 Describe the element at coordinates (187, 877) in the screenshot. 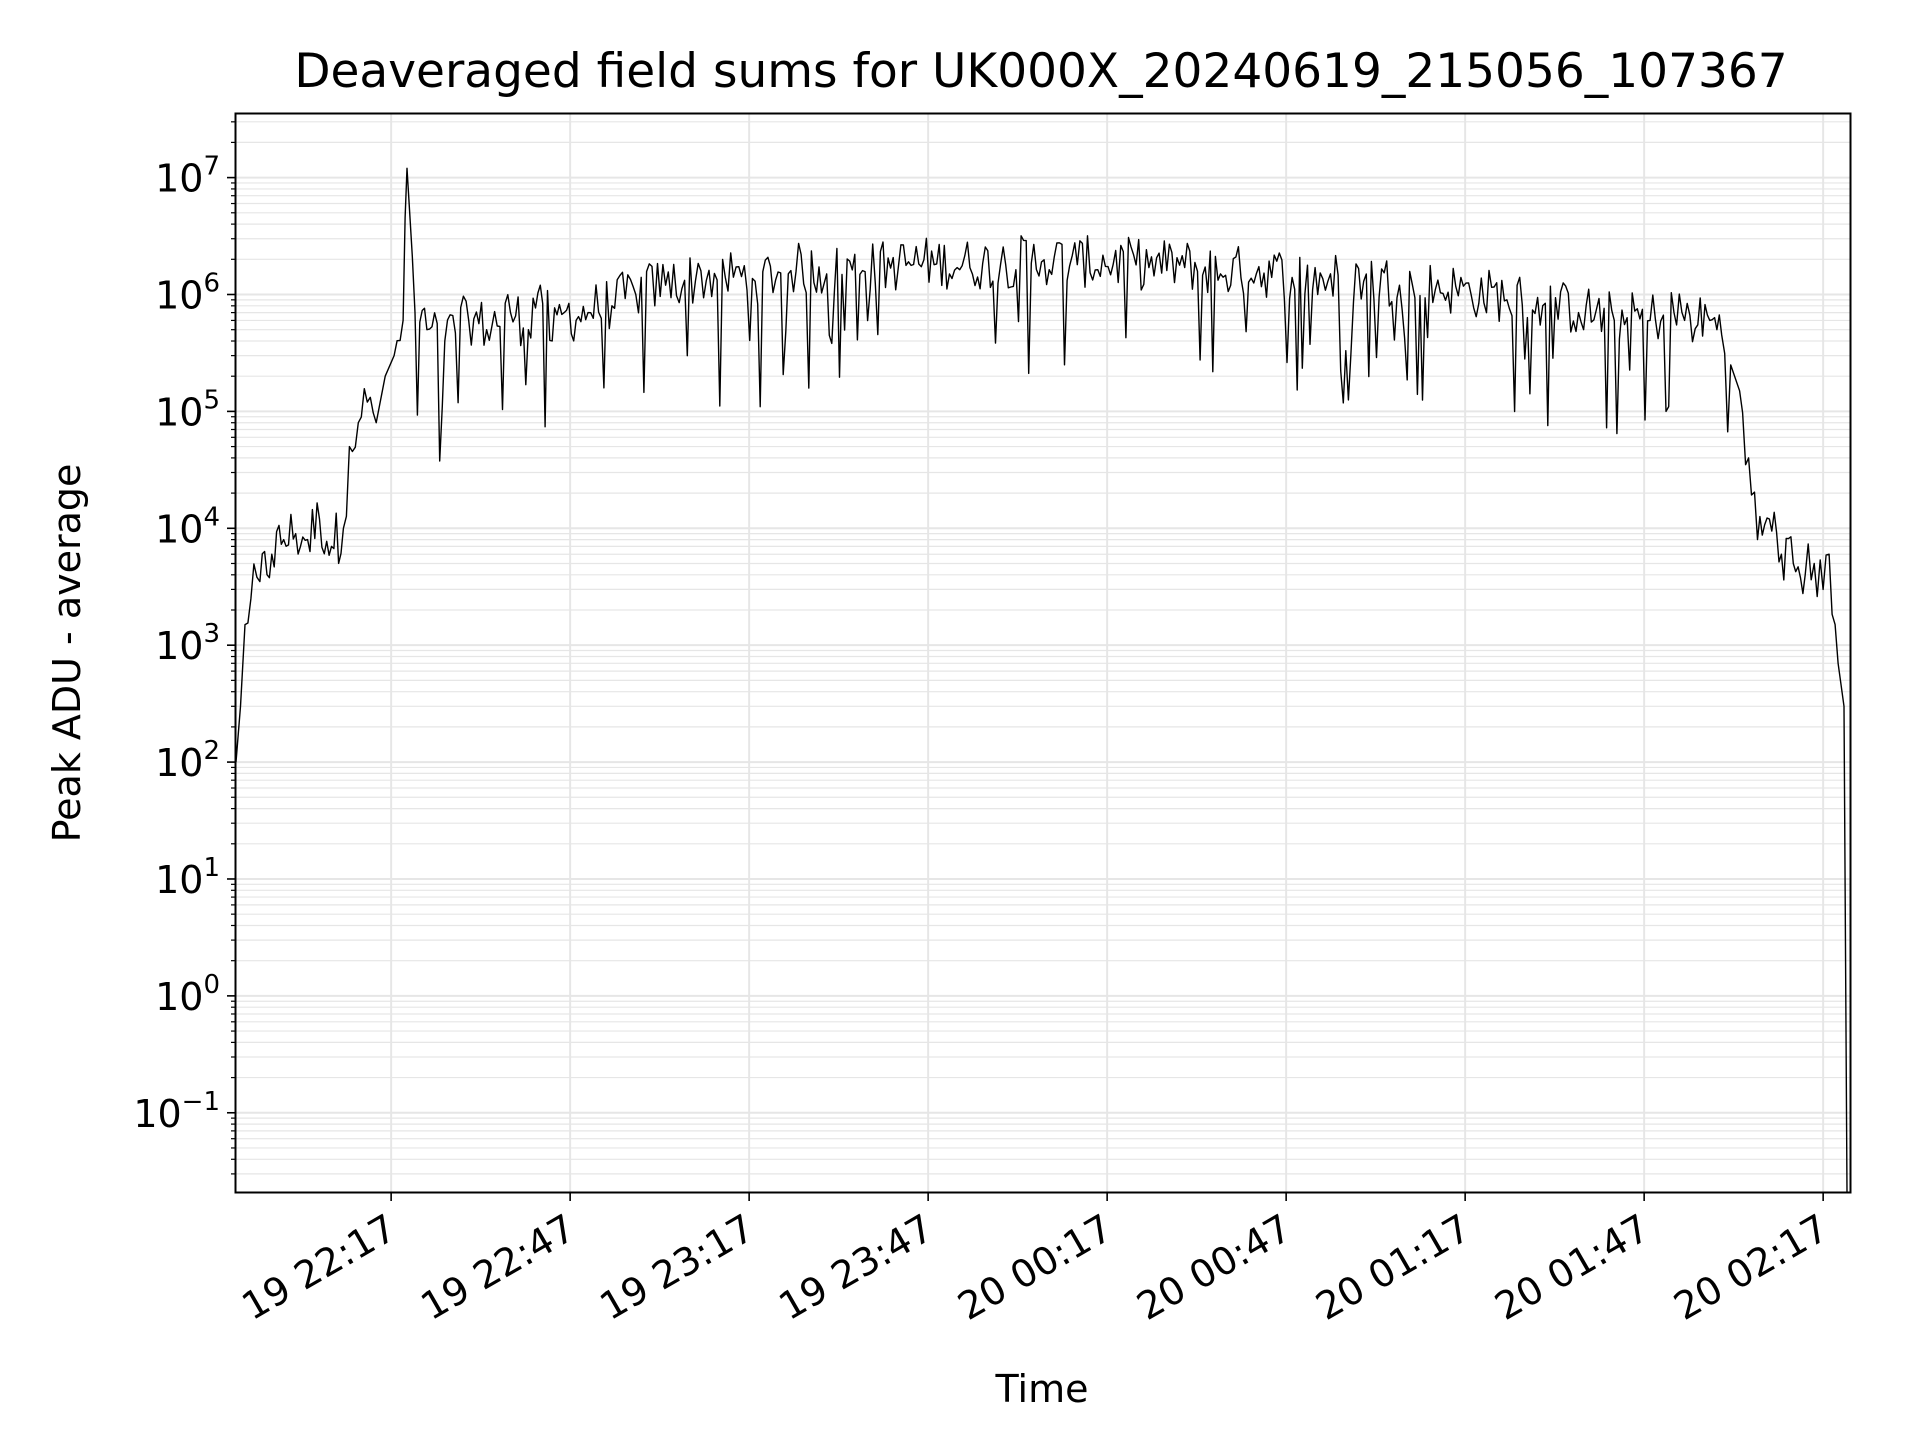

I see `y-tick-label: 10¹` at that location.